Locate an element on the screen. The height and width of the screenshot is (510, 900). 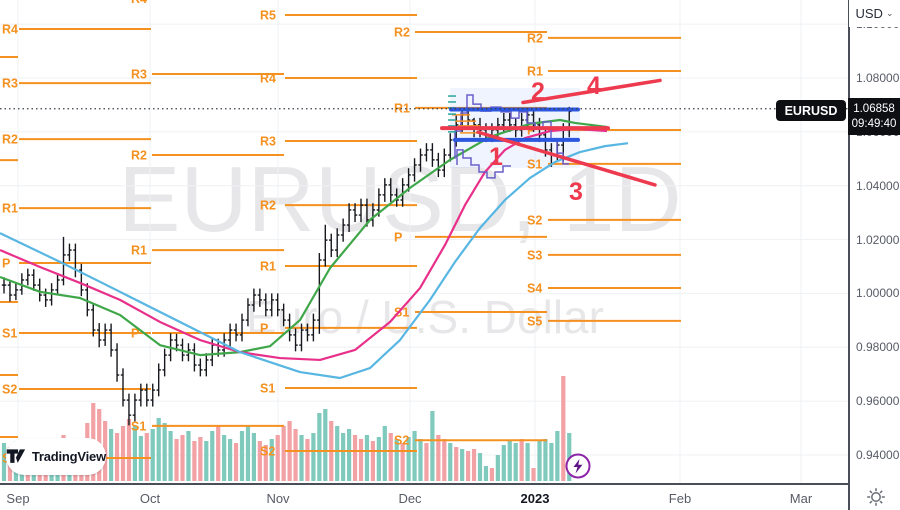
price-axis-label: 1.08000 is located at coordinates (878, 78).